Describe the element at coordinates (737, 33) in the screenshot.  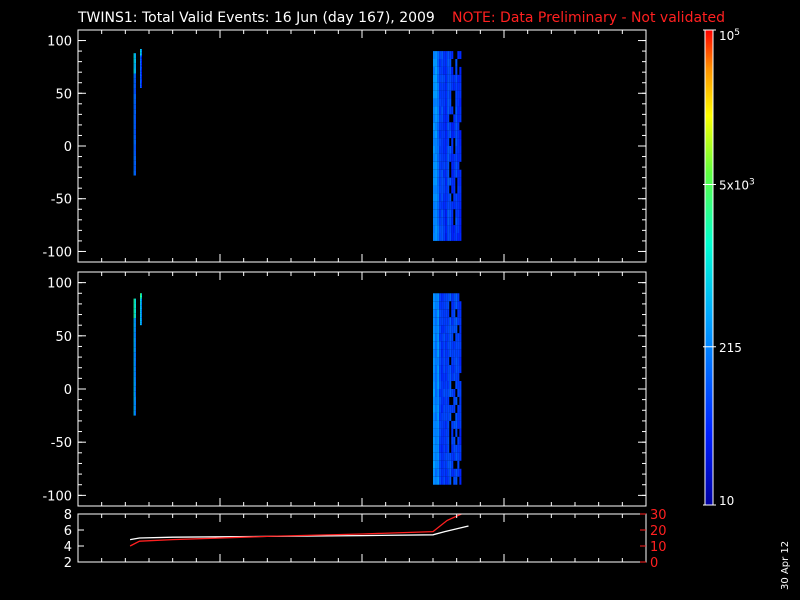
I see `colorbar-tick-exponent: 5` at that location.